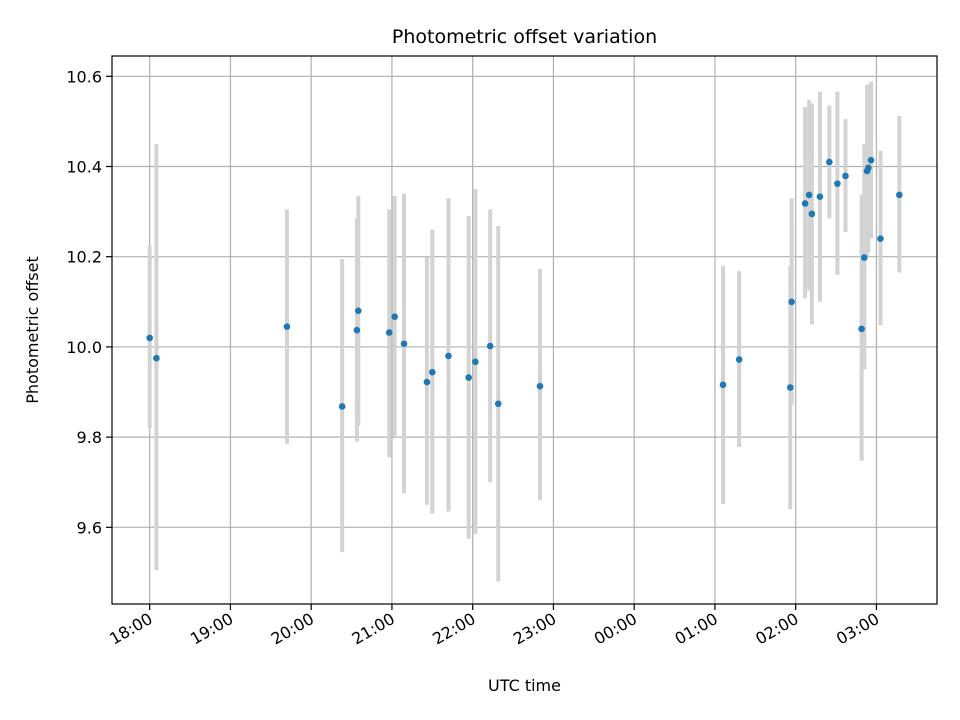  What do you see at coordinates (524, 37) in the screenshot?
I see `chart-title: Photometric offset variation` at bounding box center [524, 37].